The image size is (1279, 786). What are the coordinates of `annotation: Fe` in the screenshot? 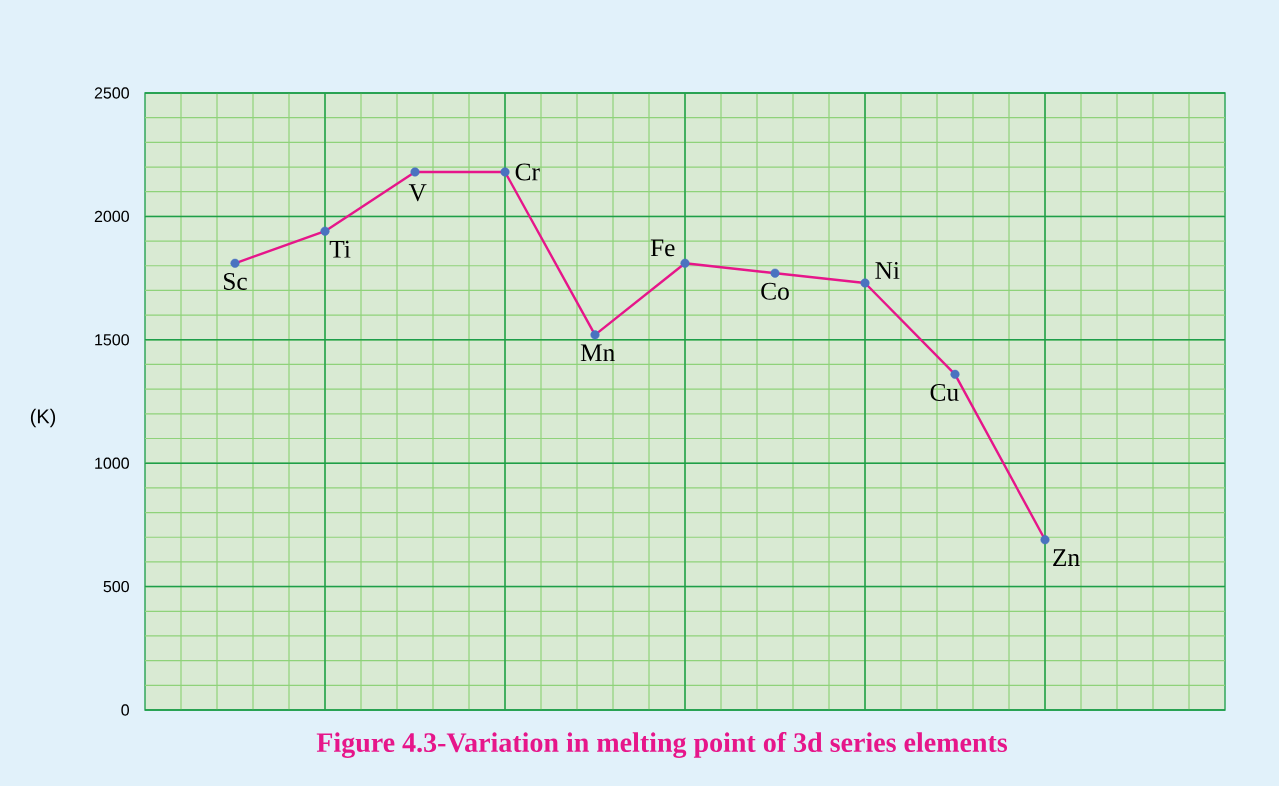 It's located at (662, 248).